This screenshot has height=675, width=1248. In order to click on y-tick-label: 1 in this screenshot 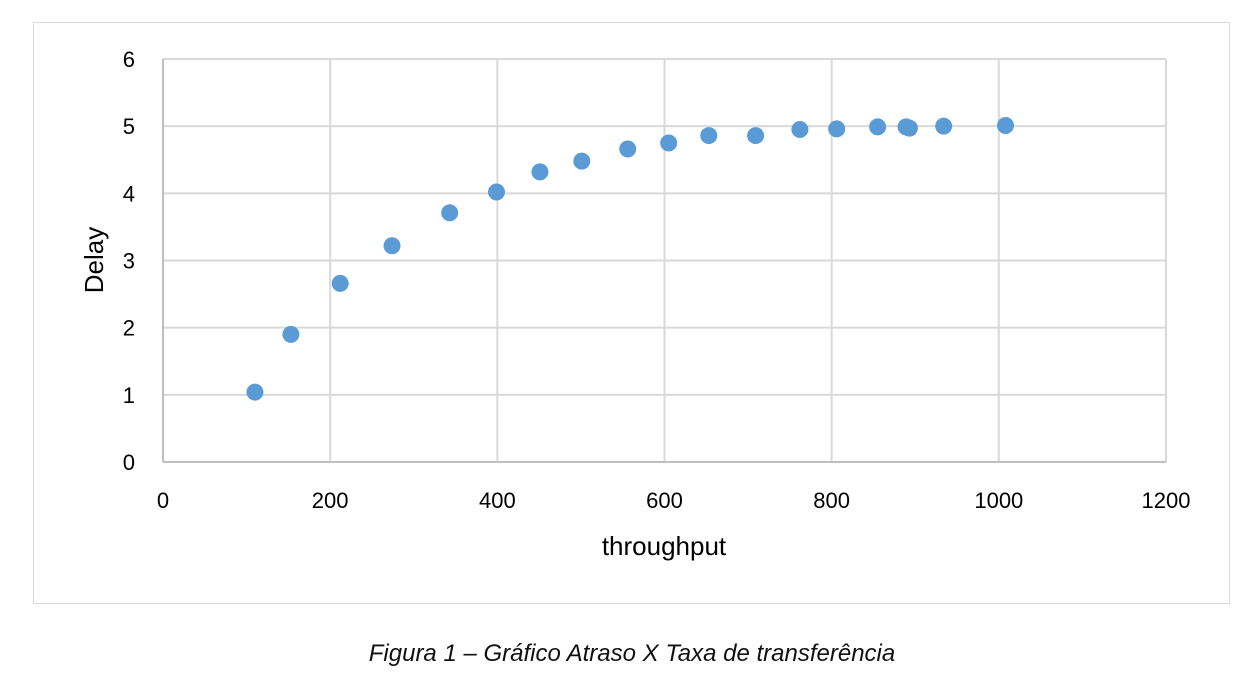, I will do `click(129, 395)`.